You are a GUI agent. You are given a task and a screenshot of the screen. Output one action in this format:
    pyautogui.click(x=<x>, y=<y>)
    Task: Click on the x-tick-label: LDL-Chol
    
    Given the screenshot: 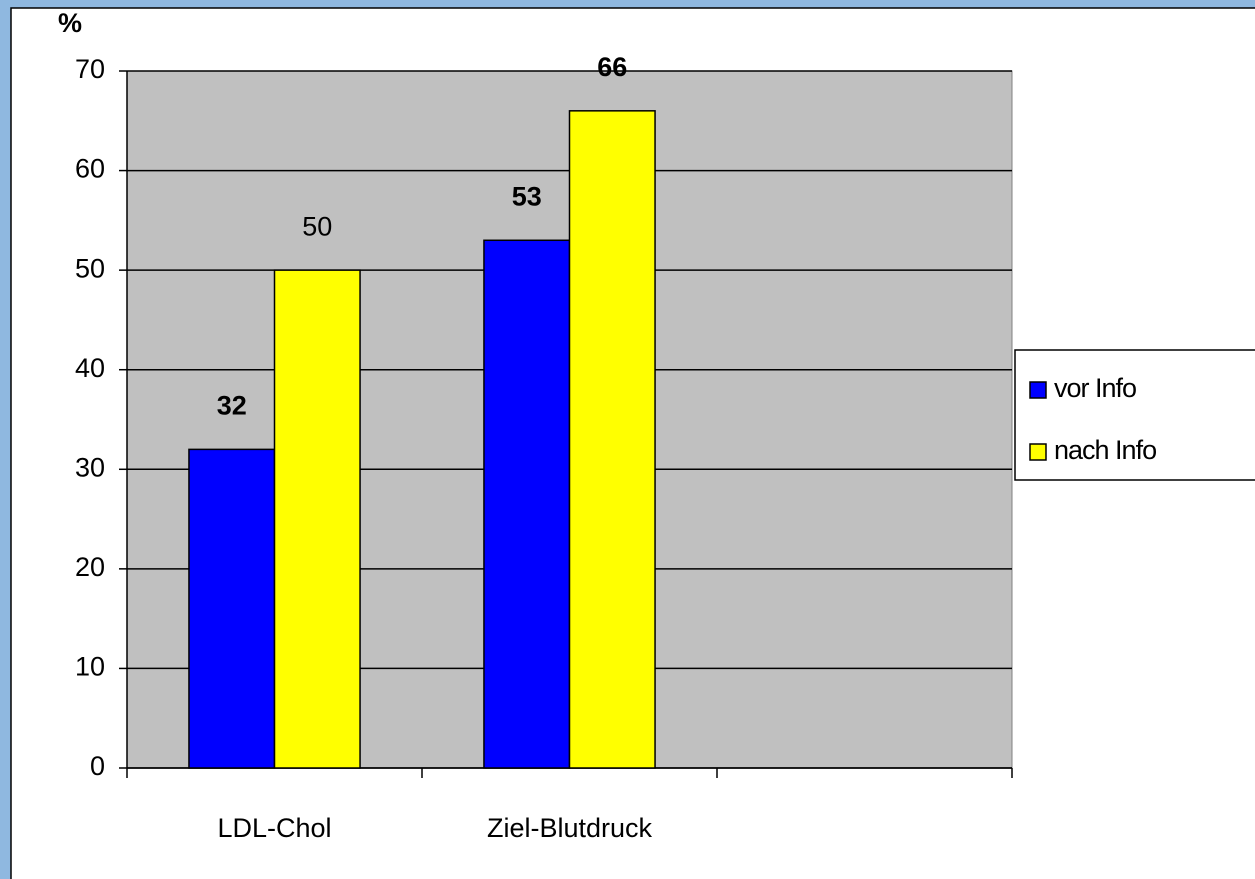 What is the action you would take?
    pyautogui.click(x=274, y=828)
    